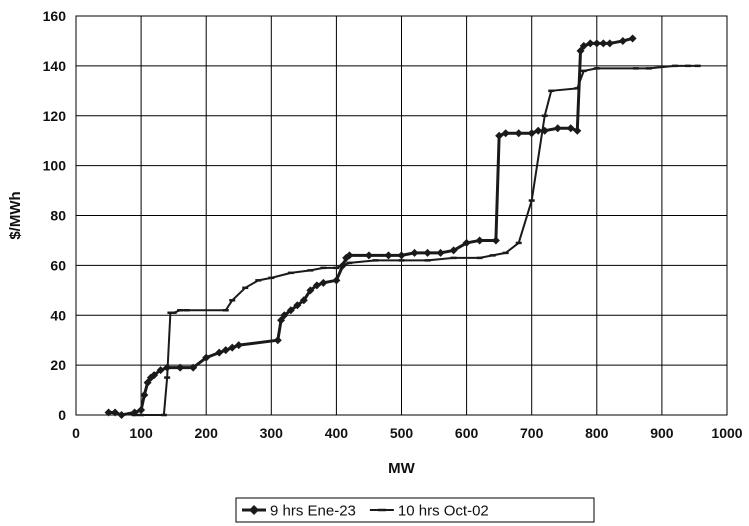  I want to click on y-tick-label: 20, so click(58, 365).